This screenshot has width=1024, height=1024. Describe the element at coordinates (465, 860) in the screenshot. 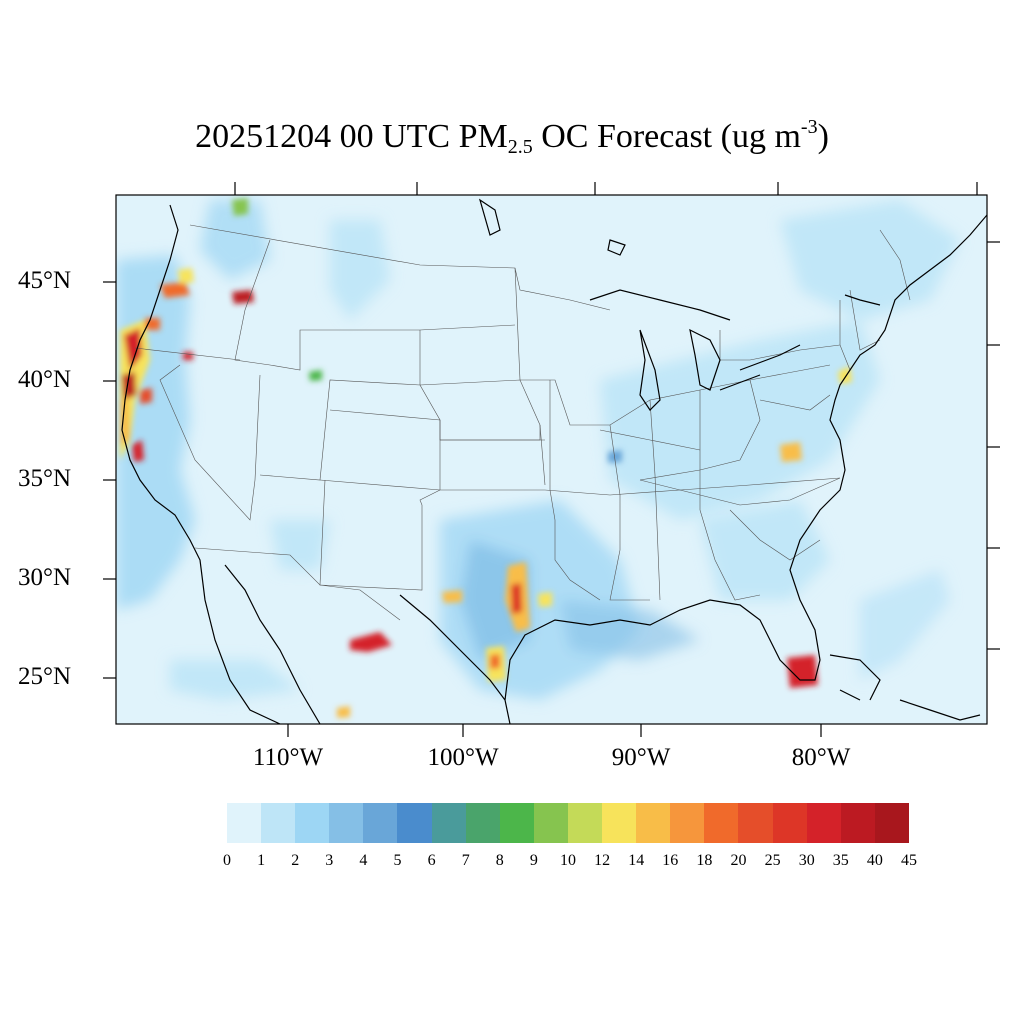

I see `colorbar-tick-label: 7` at that location.